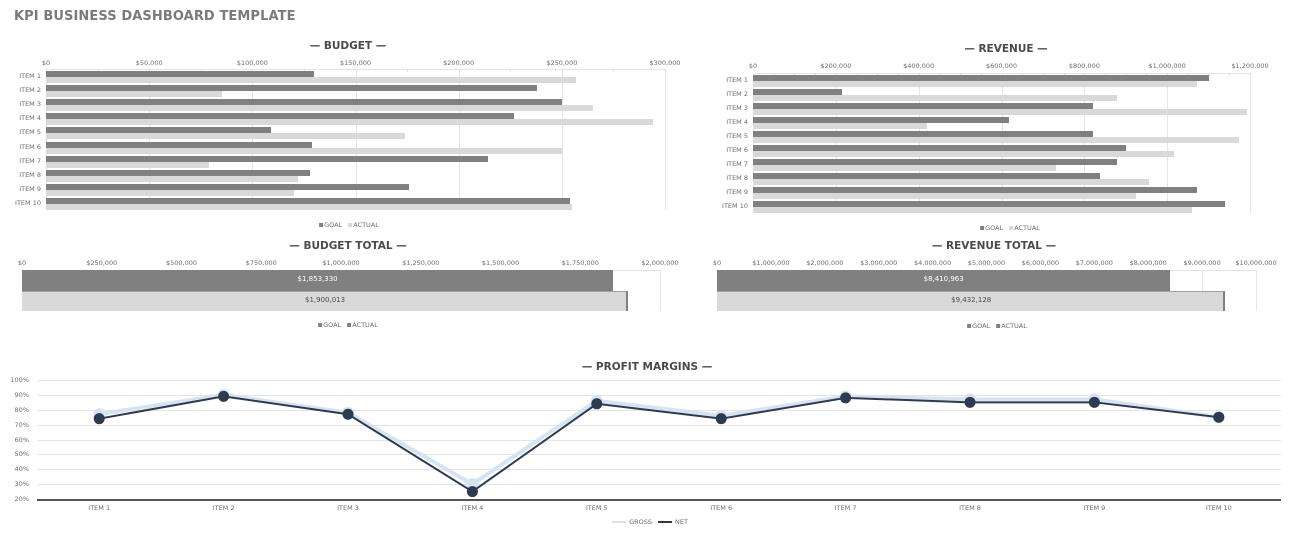 The height and width of the screenshot is (553, 1300). What do you see at coordinates (619, 522) in the screenshot?
I see `gross-line-icon` at bounding box center [619, 522].